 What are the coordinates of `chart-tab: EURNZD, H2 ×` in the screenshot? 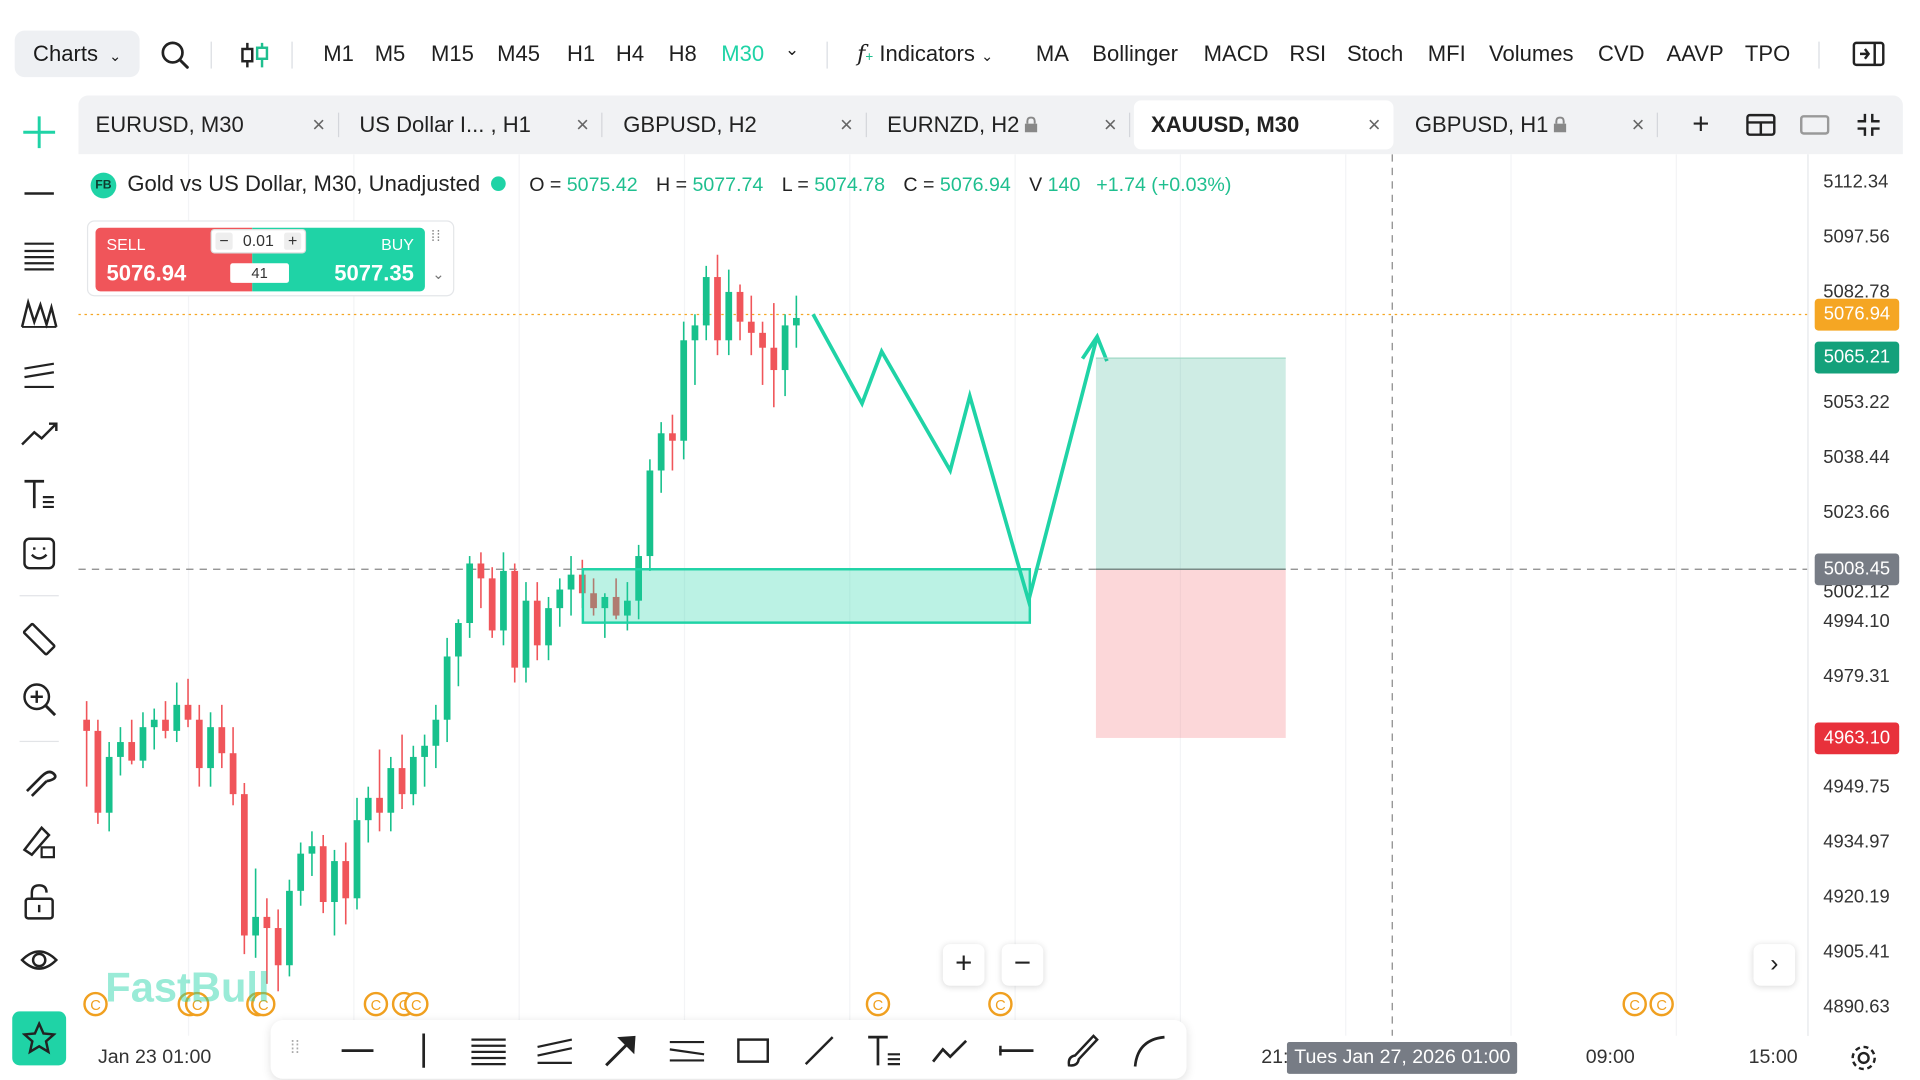 It's located at (1000, 124).